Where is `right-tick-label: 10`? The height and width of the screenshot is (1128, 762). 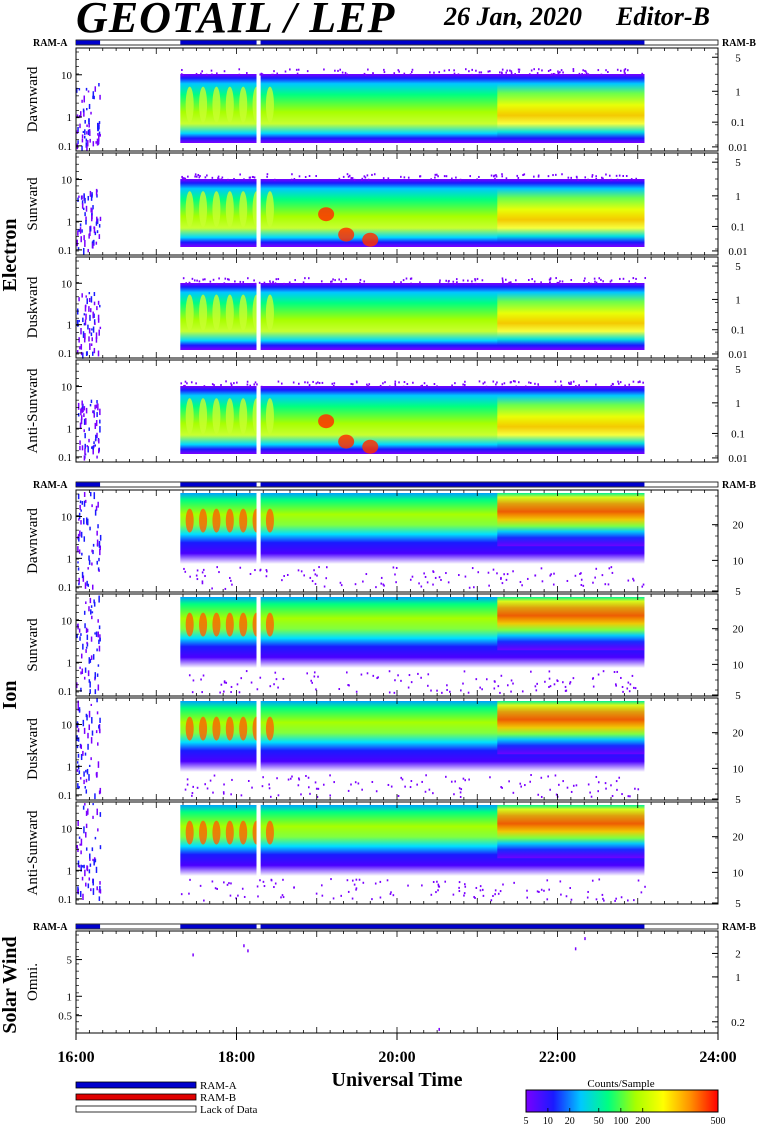
right-tick-label: 10 is located at coordinates (739, 873).